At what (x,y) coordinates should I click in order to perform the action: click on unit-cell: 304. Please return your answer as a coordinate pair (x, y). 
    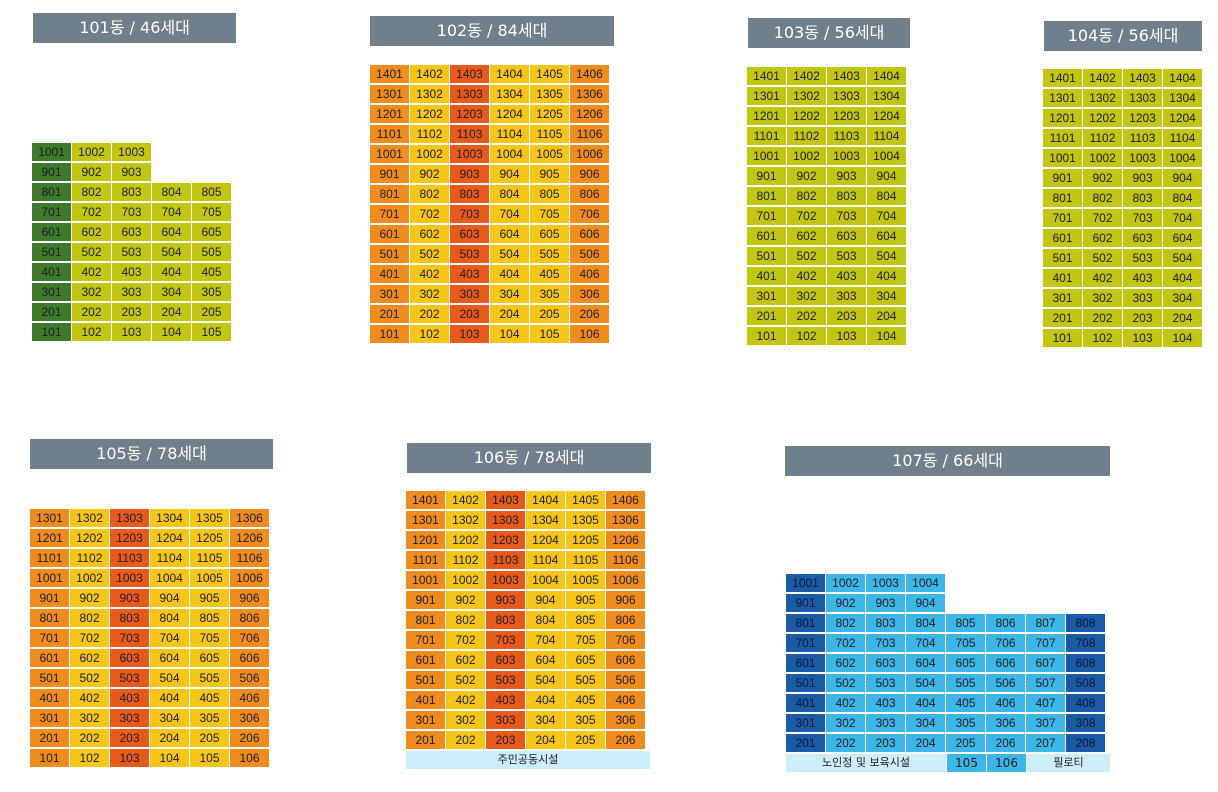
    Looking at the image, I should click on (925, 723).